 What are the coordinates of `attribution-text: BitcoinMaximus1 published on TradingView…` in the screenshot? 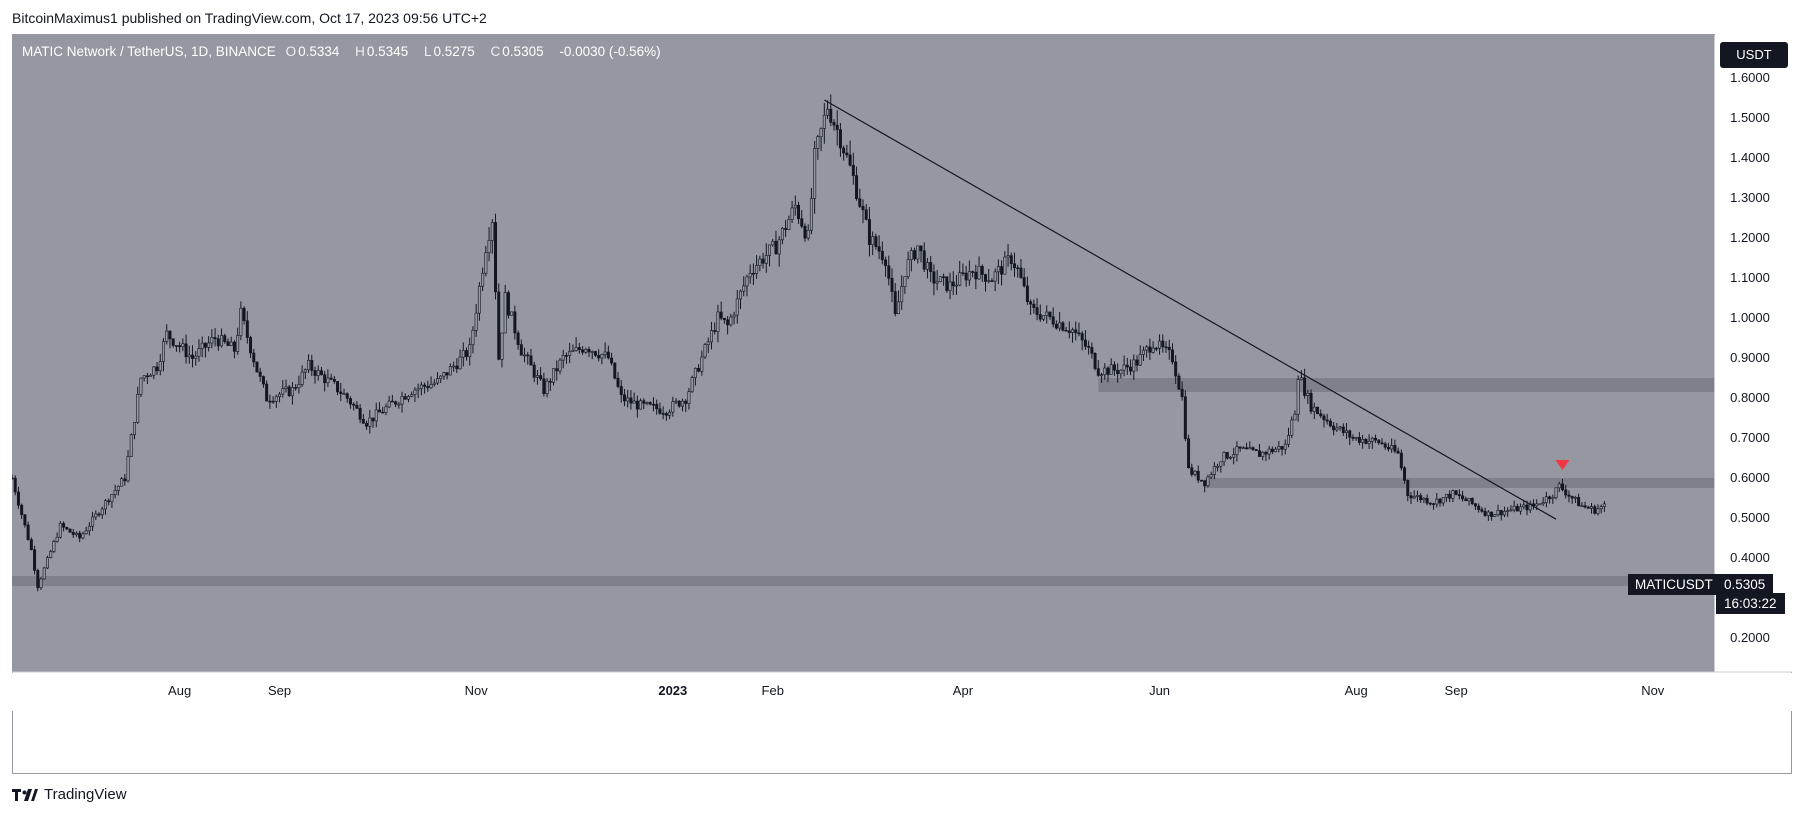 It's located at (249, 18).